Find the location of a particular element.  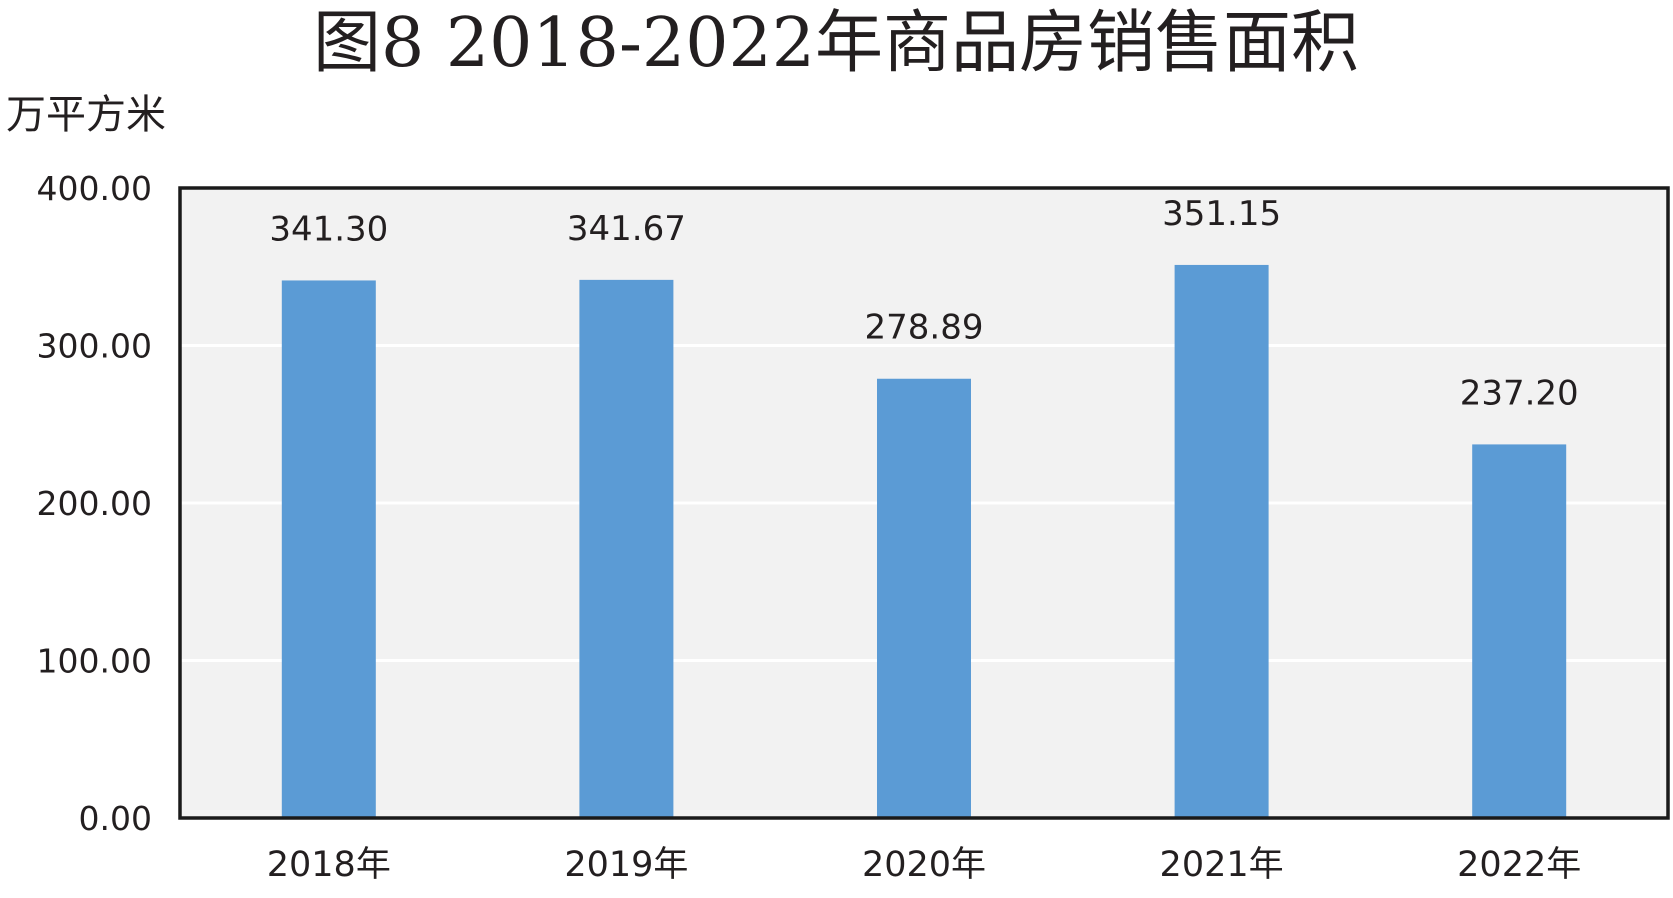

data-label: 341.67 is located at coordinates (626, 229).